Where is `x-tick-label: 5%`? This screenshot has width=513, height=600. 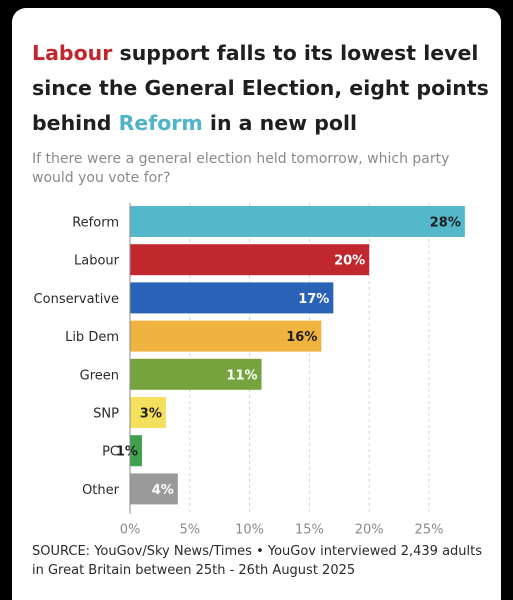
x-tick-label: 5% is located at coordinates (189, 530).